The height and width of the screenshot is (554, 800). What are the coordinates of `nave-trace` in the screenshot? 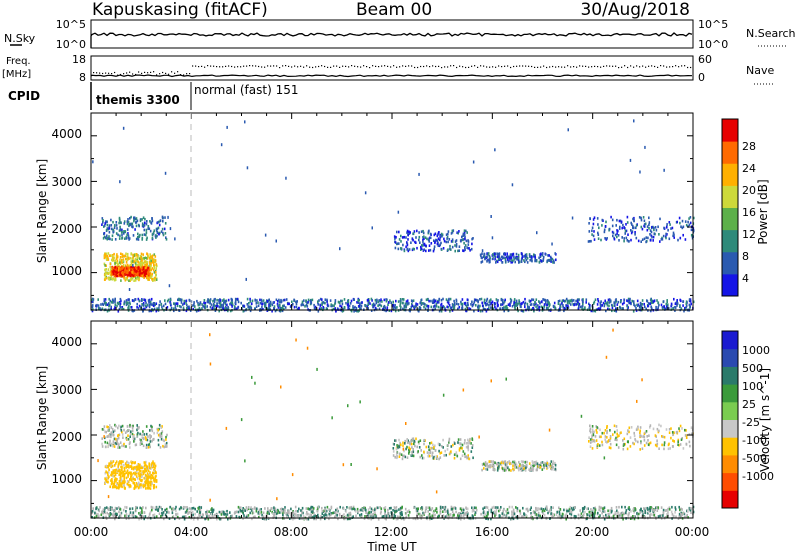 It's located at (391, 76).